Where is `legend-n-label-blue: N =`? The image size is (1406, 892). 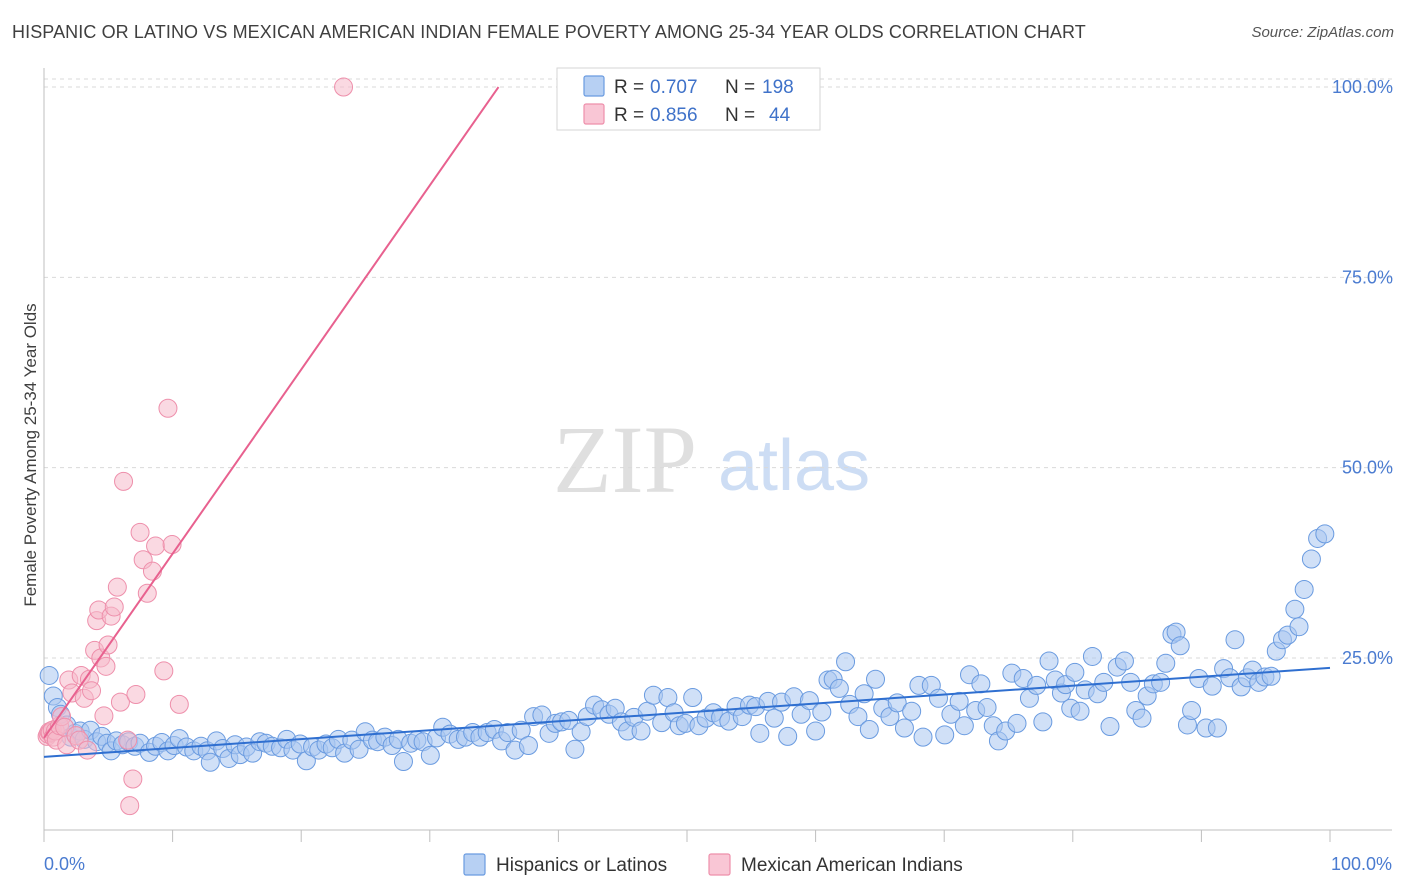 legend-n-label-blue: N = is located at coordinates (742, 87).